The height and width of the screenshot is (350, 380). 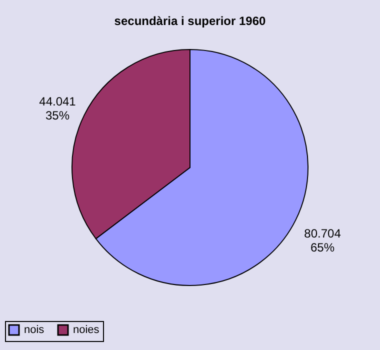 I want to click on chart-title: secundària i superior 1960, so click(x=190, y=21).